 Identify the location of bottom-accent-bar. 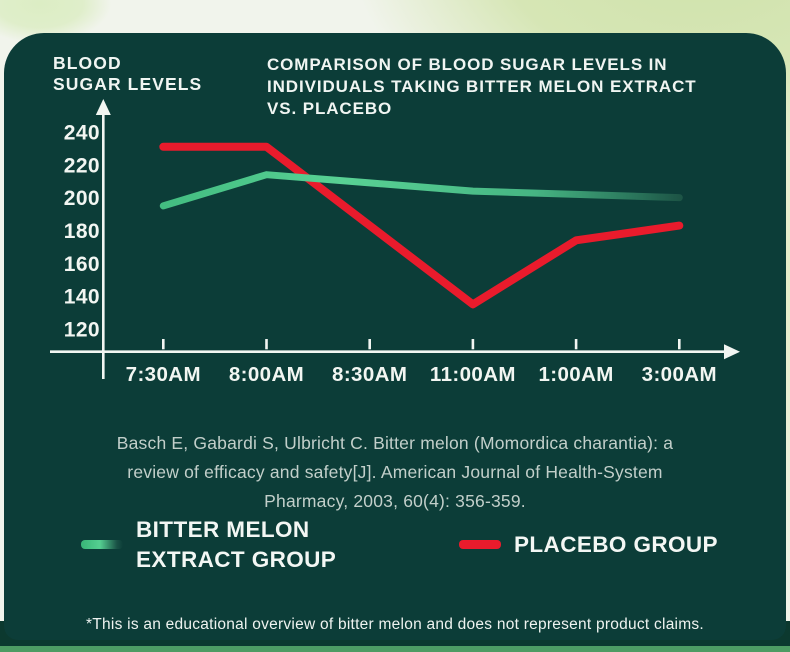
(395, 649).